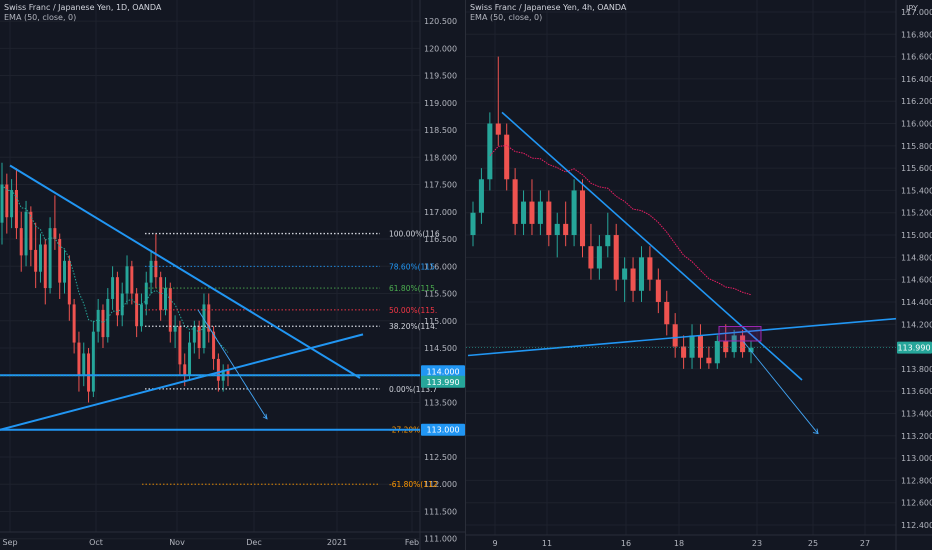  I want to click on price-tag-label: 113.990, so click(913, 348).